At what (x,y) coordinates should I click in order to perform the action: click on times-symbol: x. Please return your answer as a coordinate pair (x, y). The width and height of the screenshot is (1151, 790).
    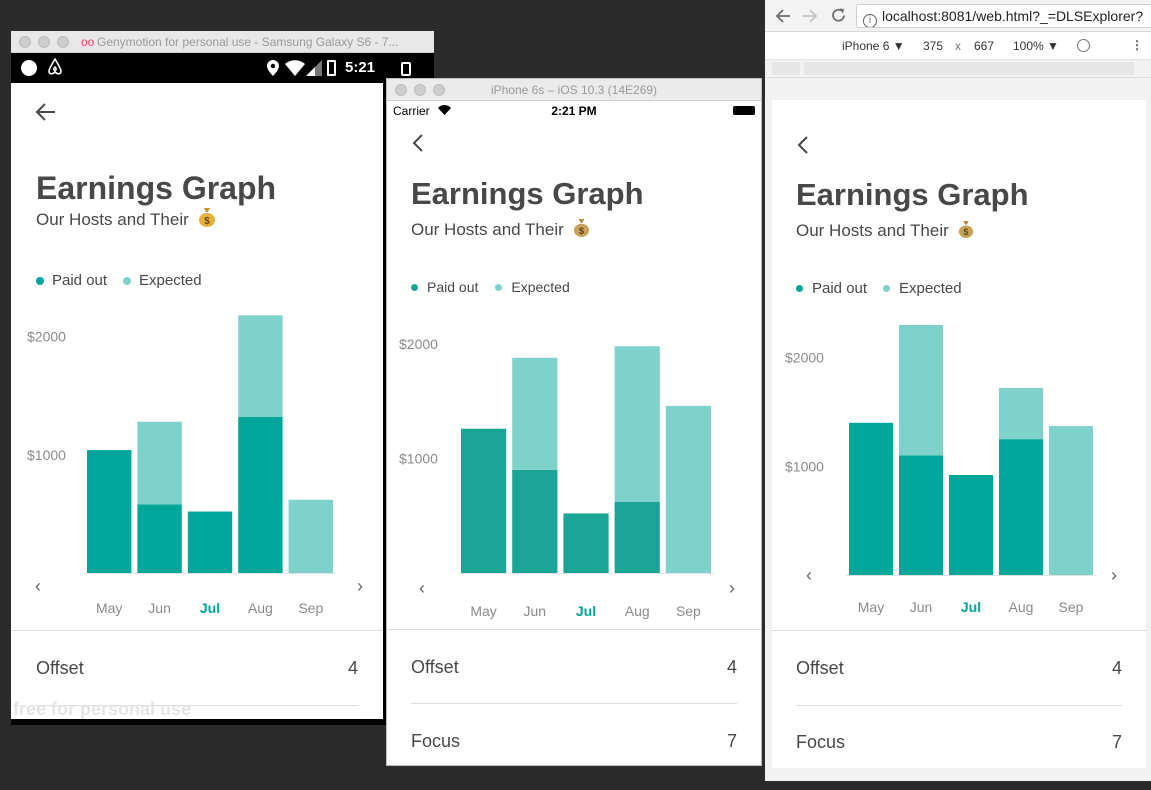
    Looking at the image, I should click on (958, 46).